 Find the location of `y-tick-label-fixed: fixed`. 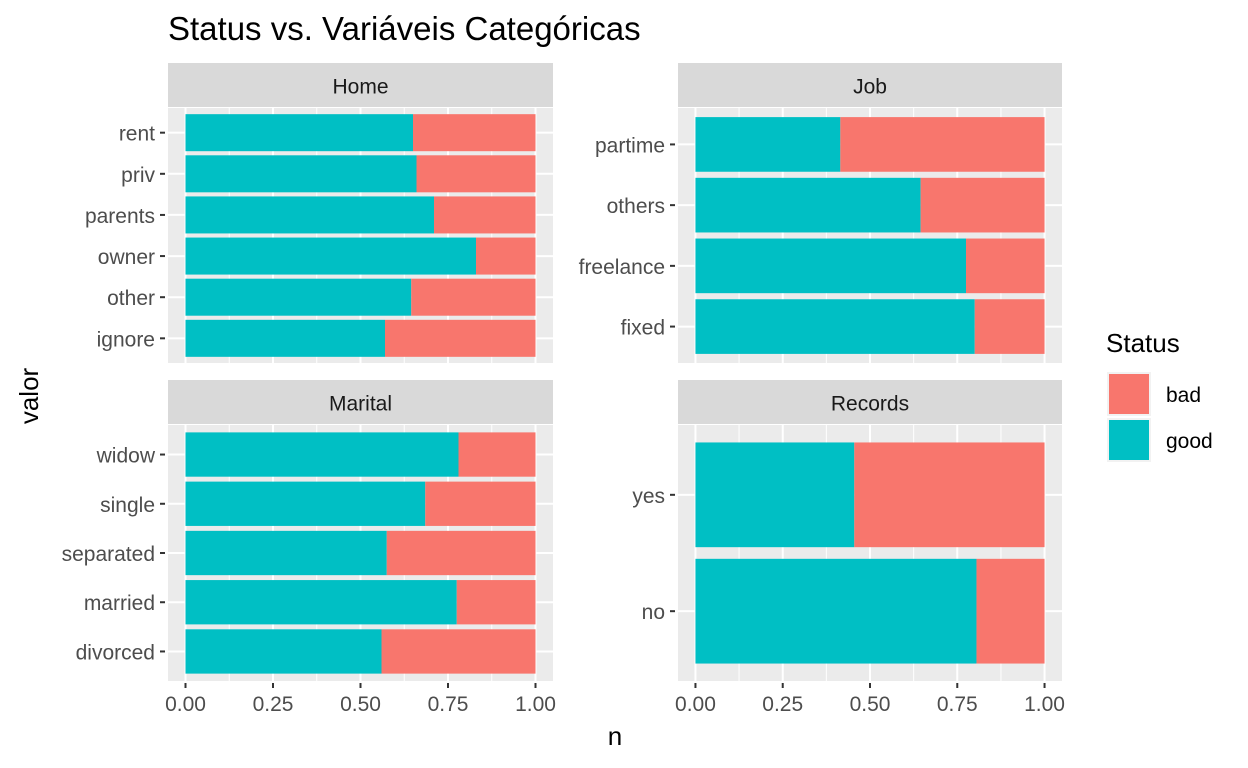

y-tick-label-fixed: fixed is located at coordinates (643, 328).